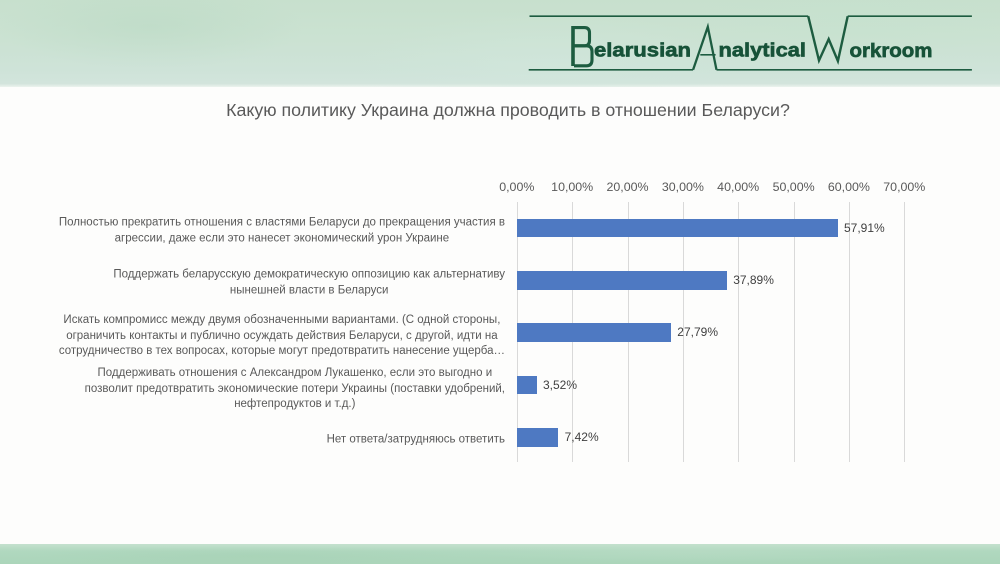 The width and height of the screenshot is (1000, 564). What do you see at coordinates (891, 51) in the screenshot?
I see `svg-text: orkroom` at bounding box center [891, 51].